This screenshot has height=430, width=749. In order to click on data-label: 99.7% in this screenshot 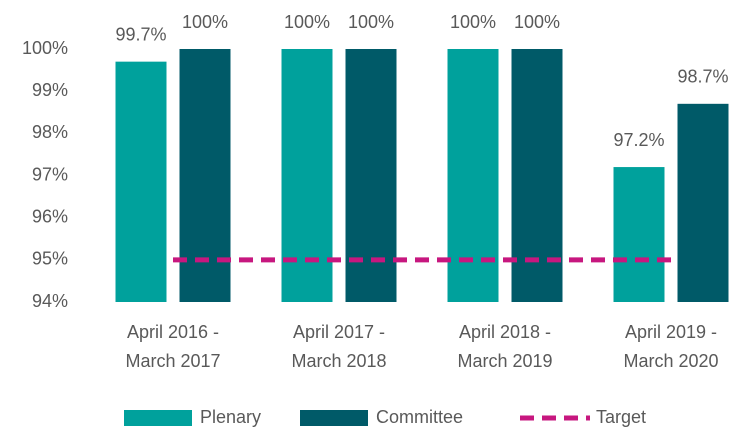, I will do `click(140, 34)`.